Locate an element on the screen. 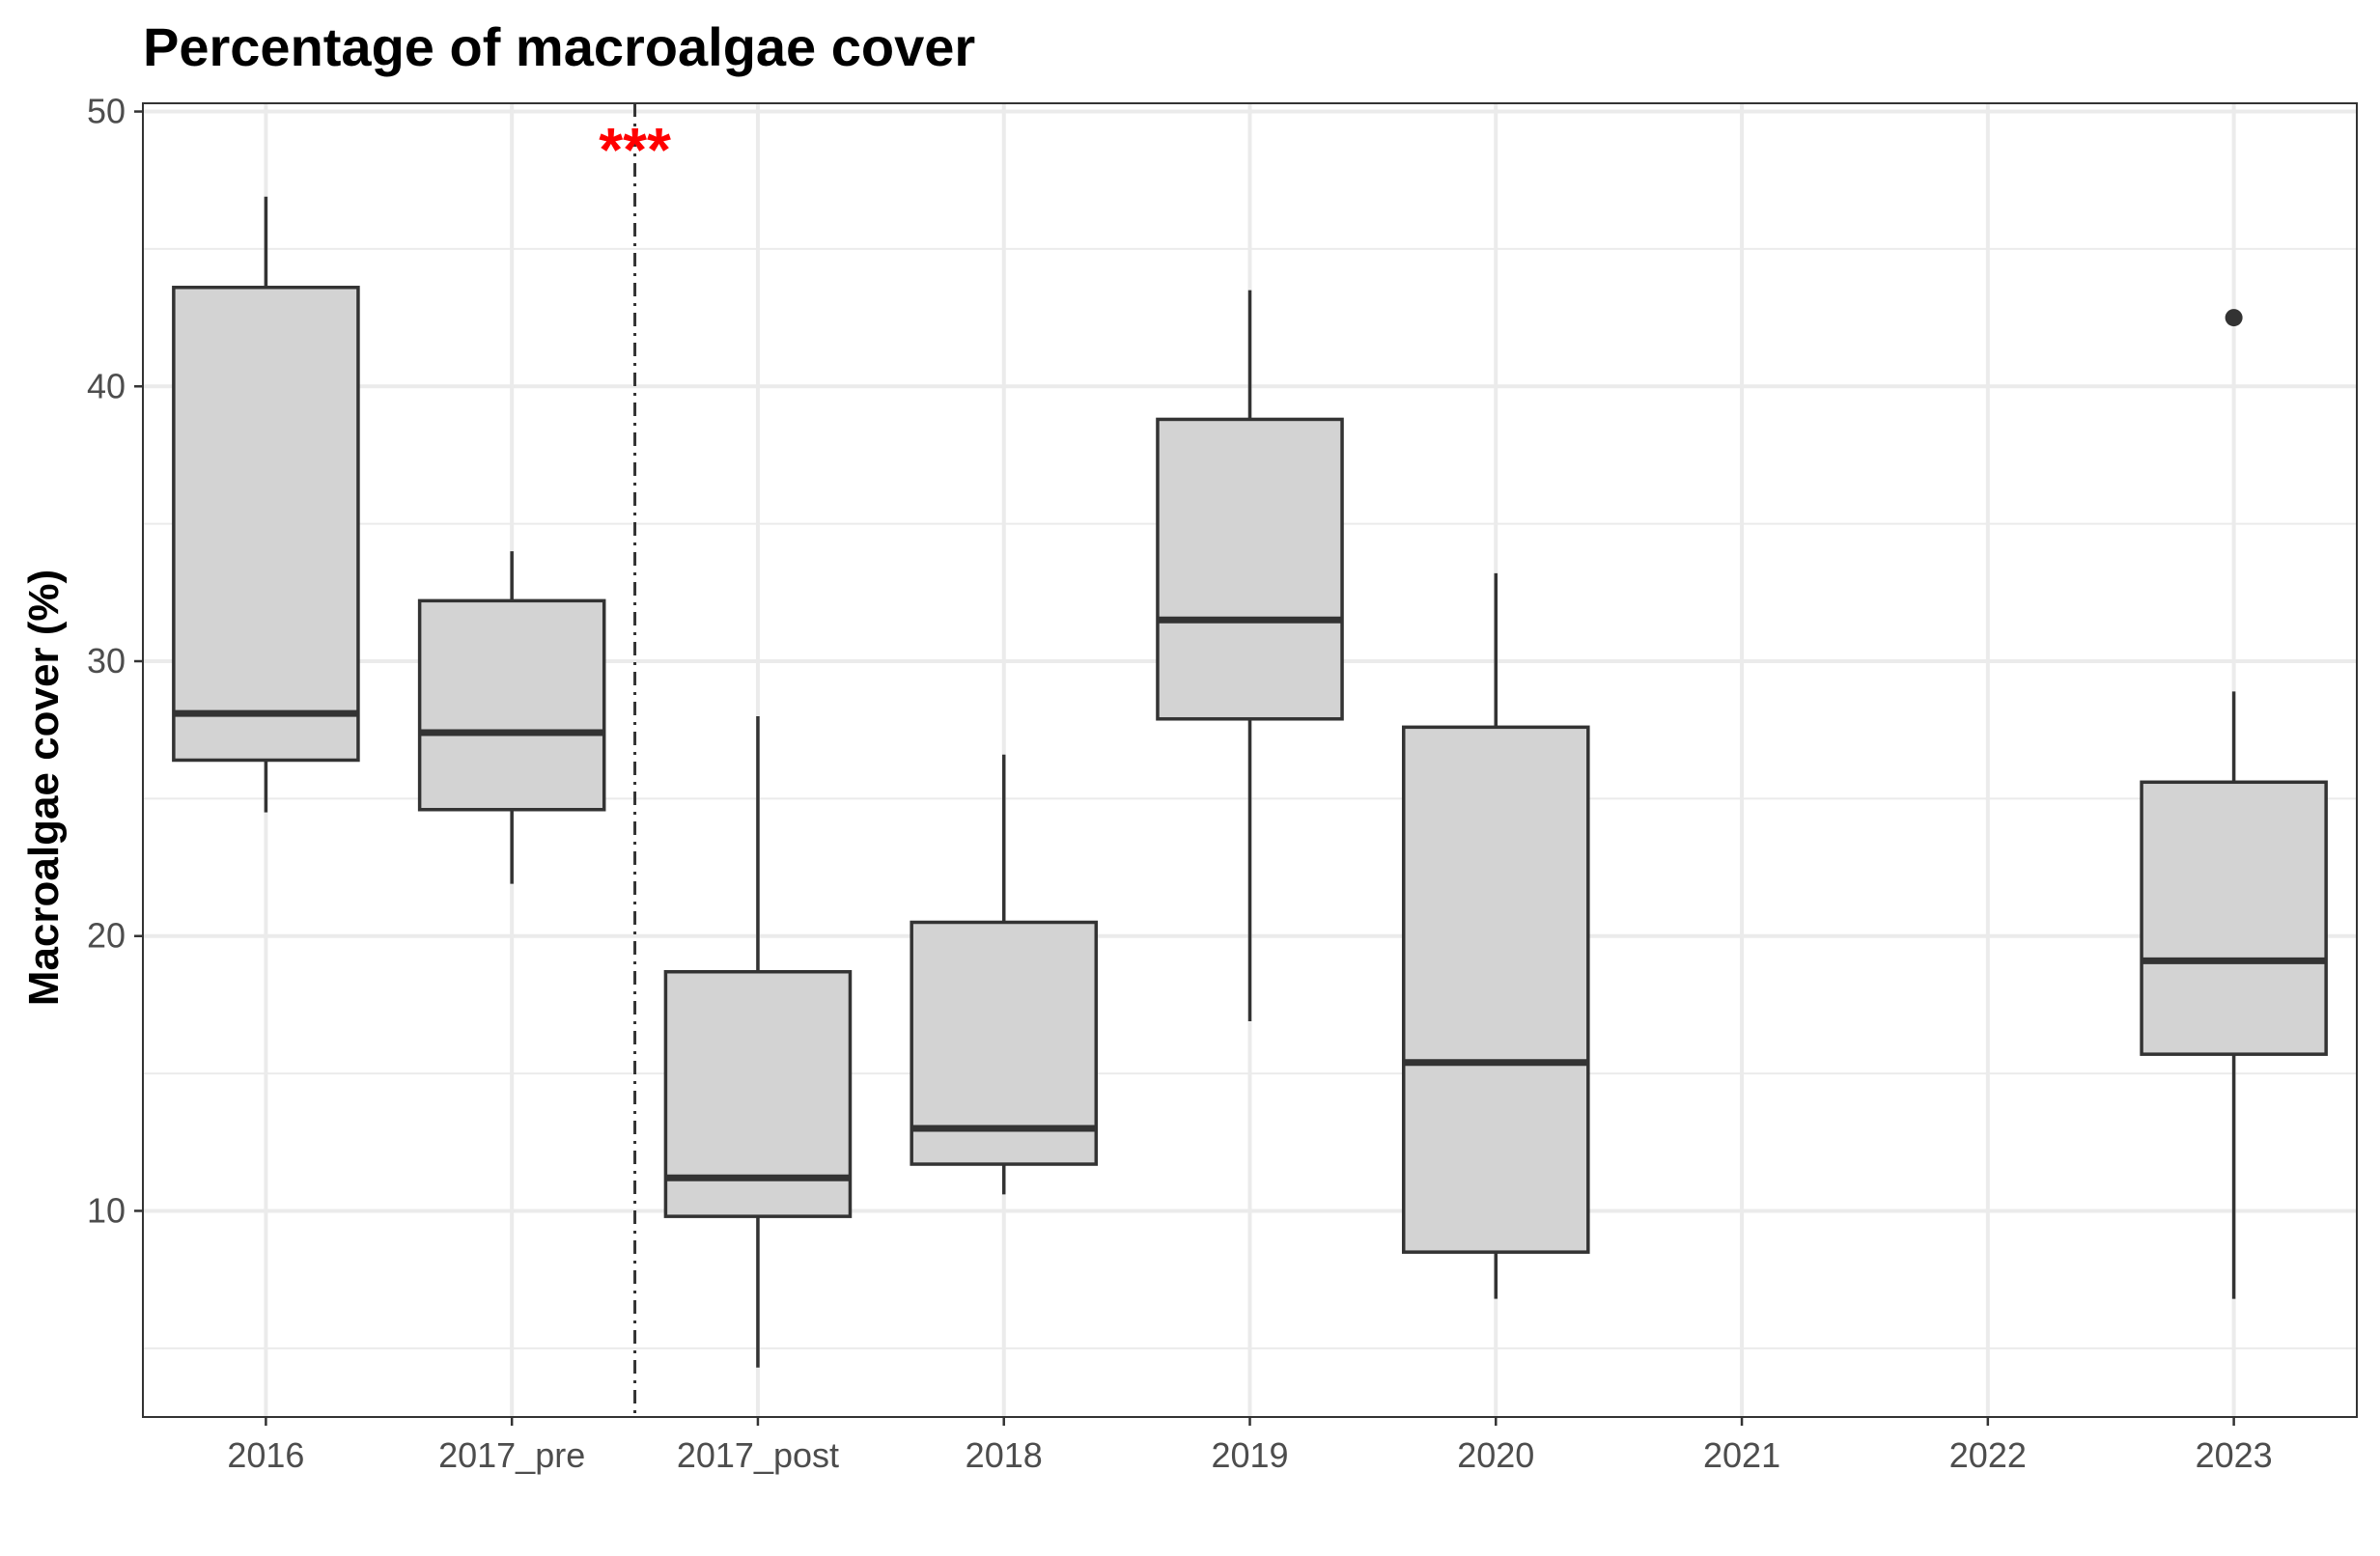  box-2019 is located at coordinates (1250, 655).